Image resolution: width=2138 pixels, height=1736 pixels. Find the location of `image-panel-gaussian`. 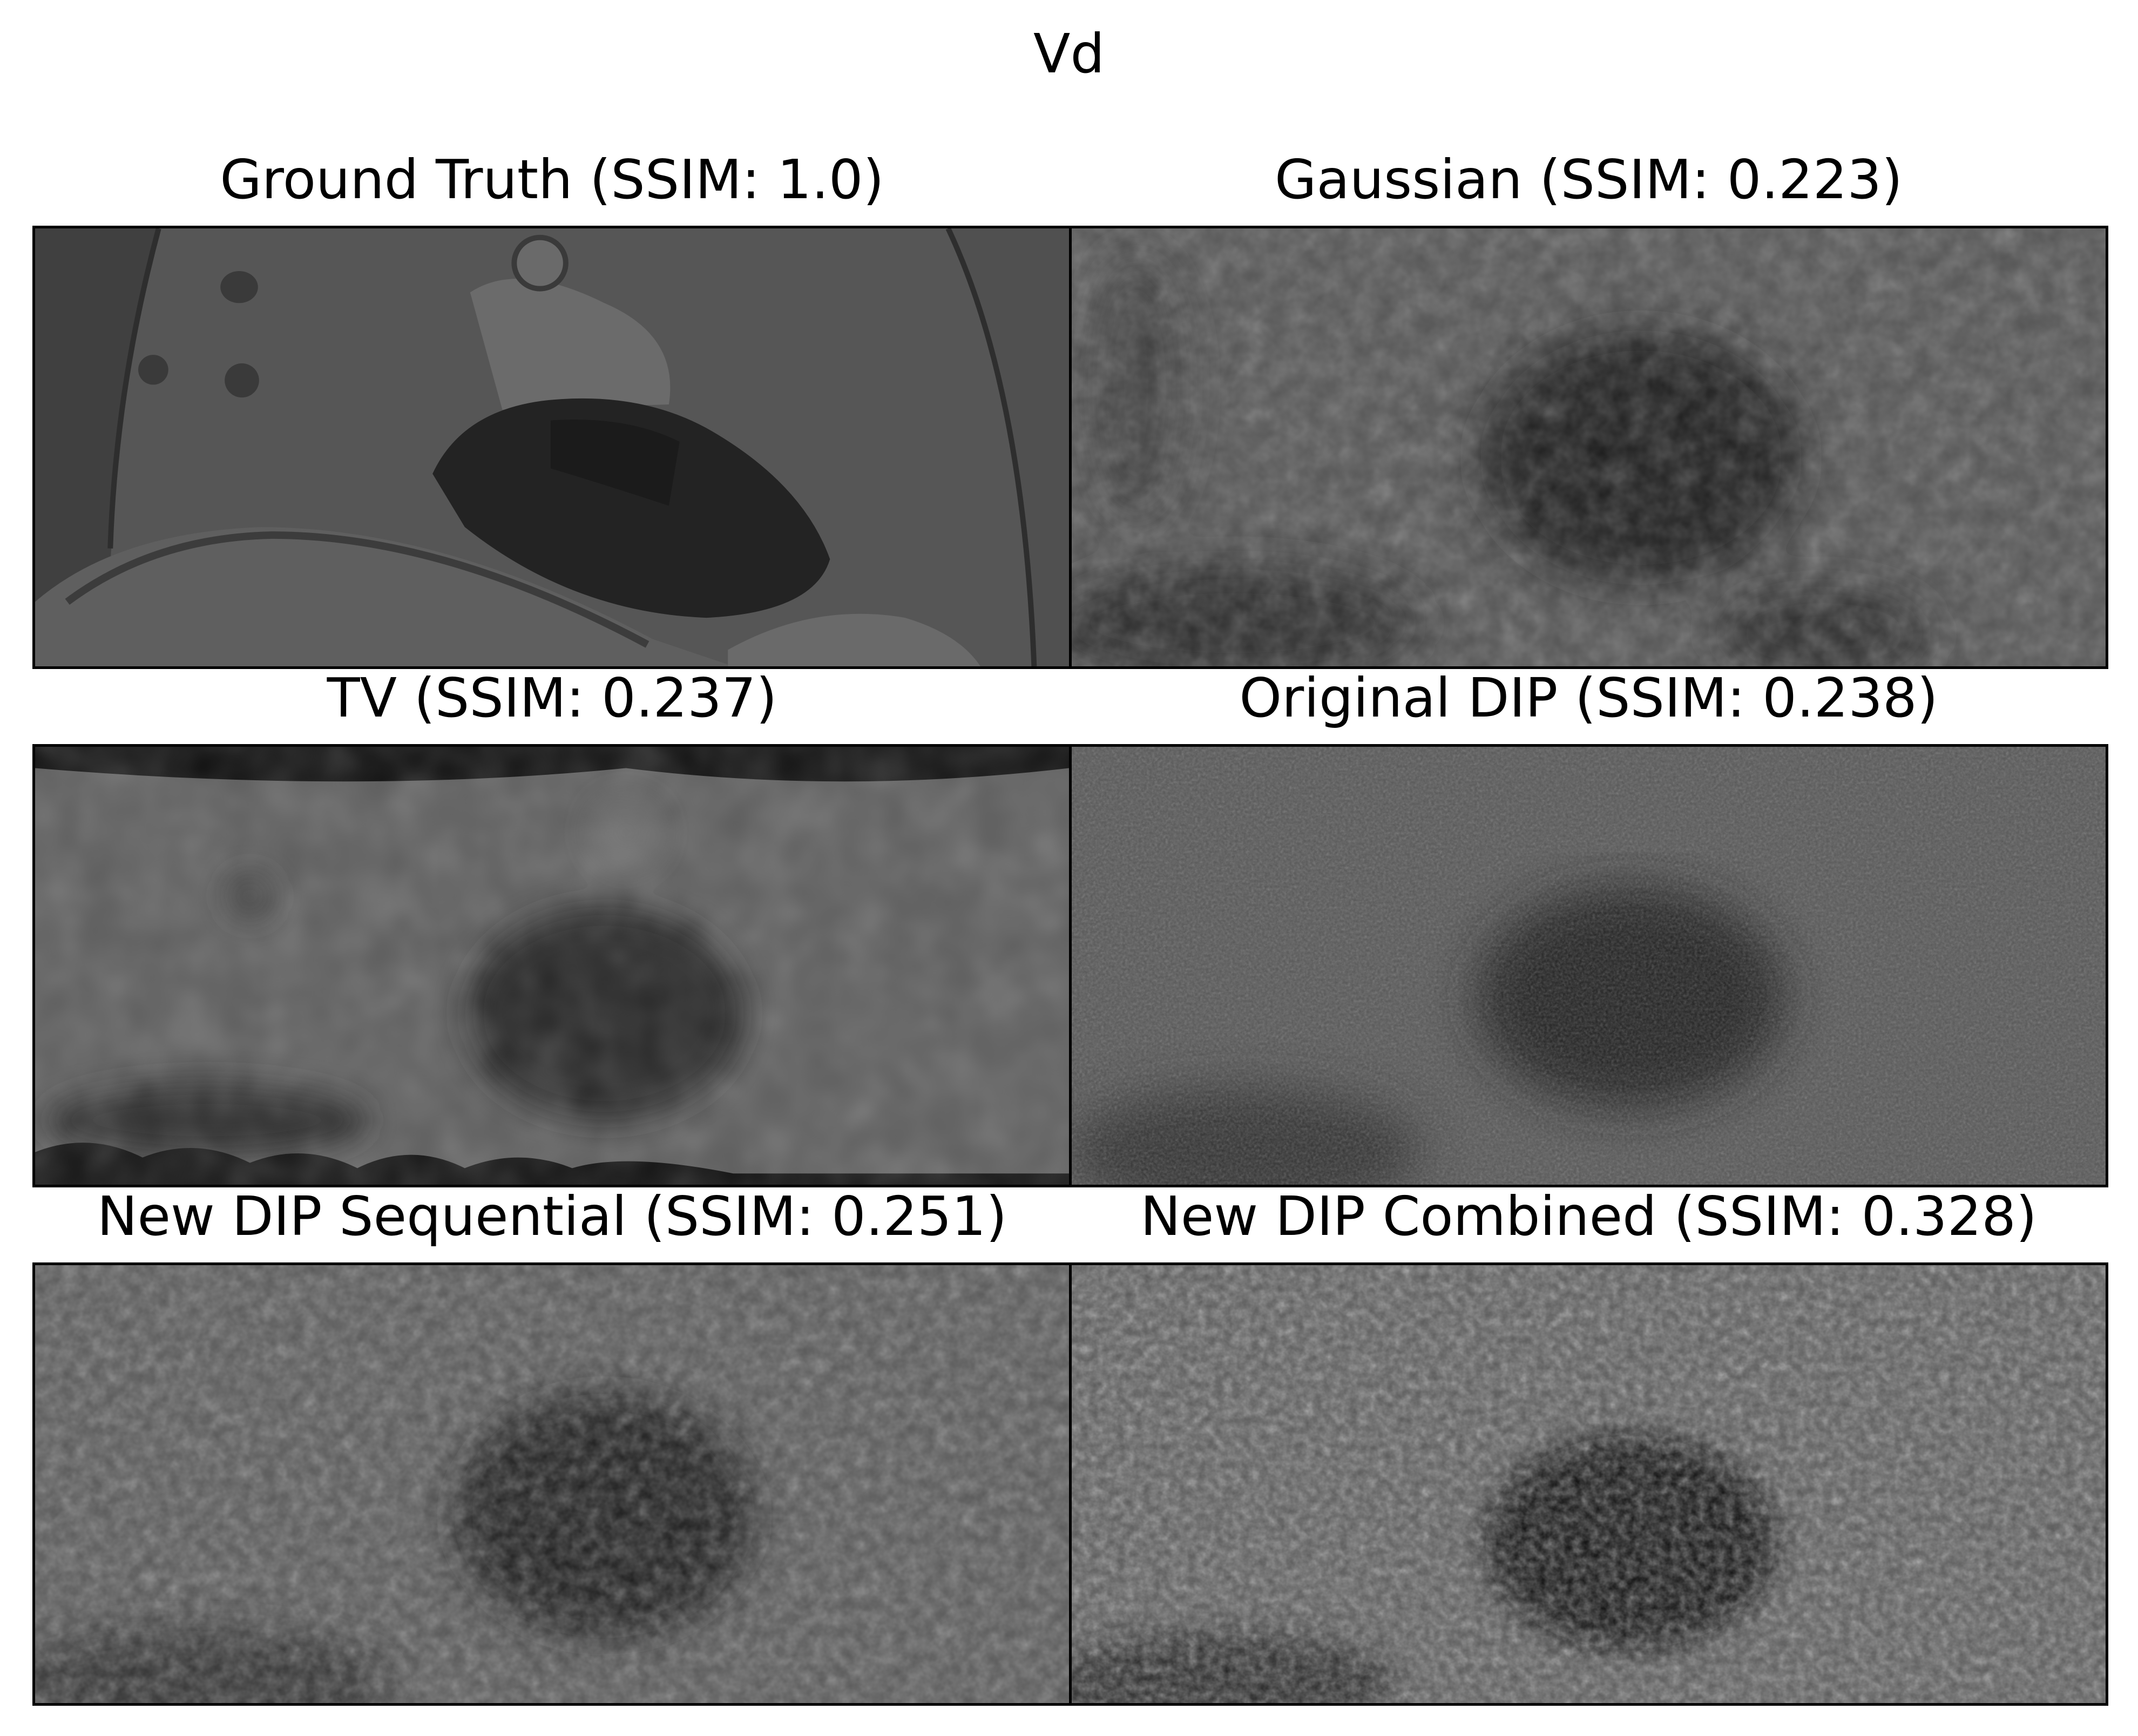

image-panel-gaussian is located at coordinates (1588, 447).